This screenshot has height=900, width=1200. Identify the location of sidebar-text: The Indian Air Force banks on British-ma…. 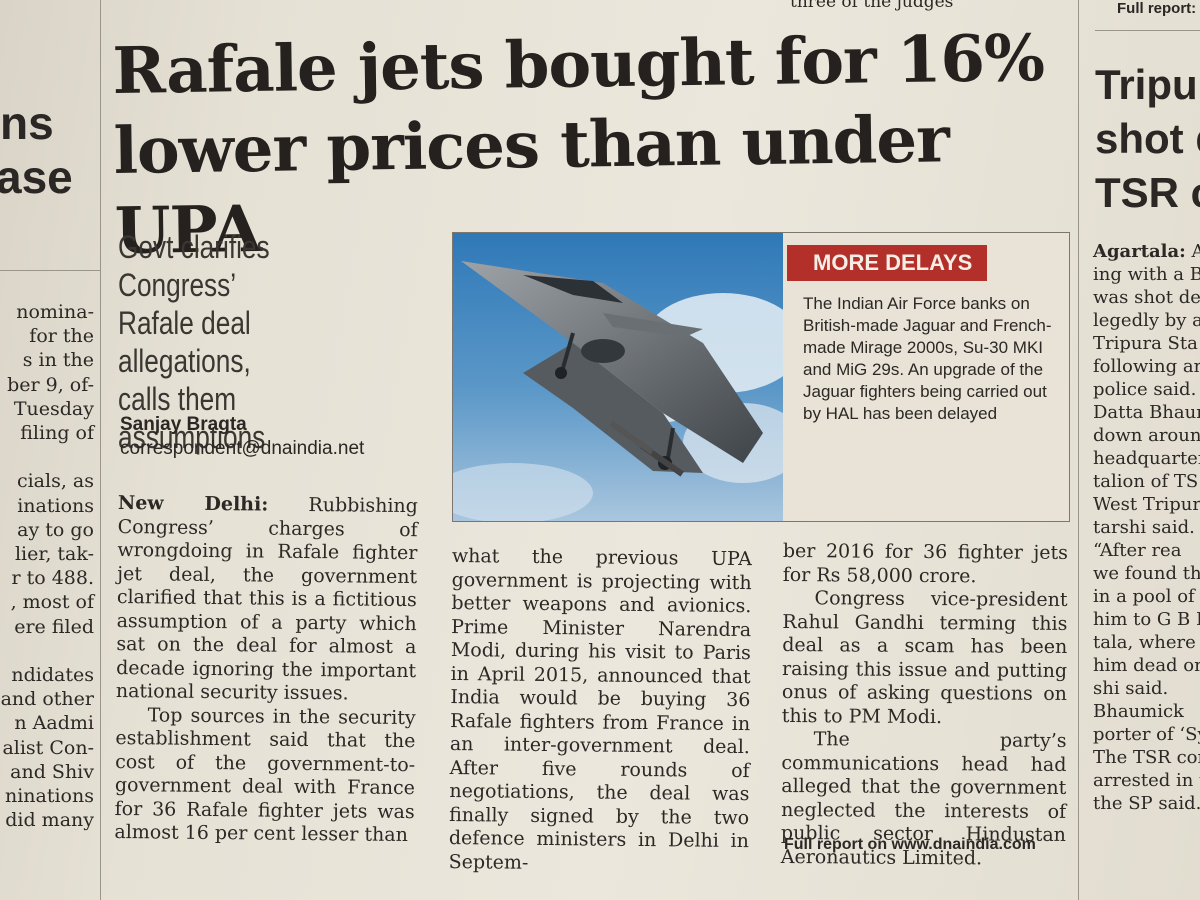
(927, 358).